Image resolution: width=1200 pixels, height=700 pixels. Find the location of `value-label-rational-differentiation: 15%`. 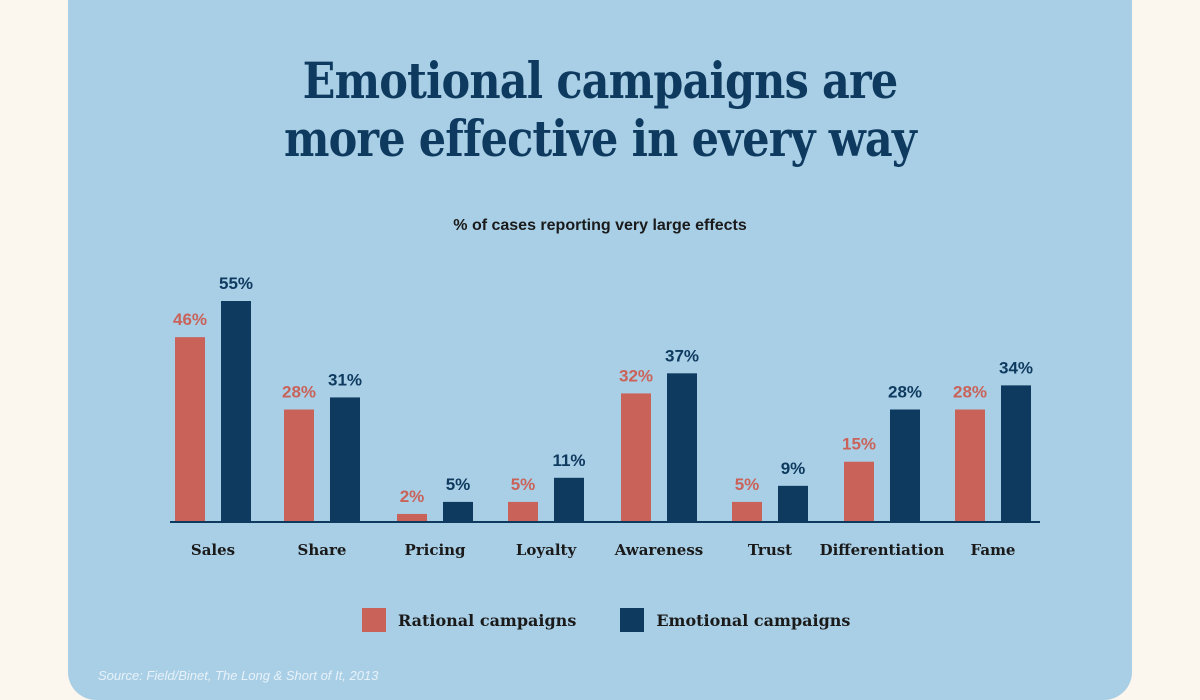

value-label-rational-differentiation: 15% is located at coordinates (859, 444).